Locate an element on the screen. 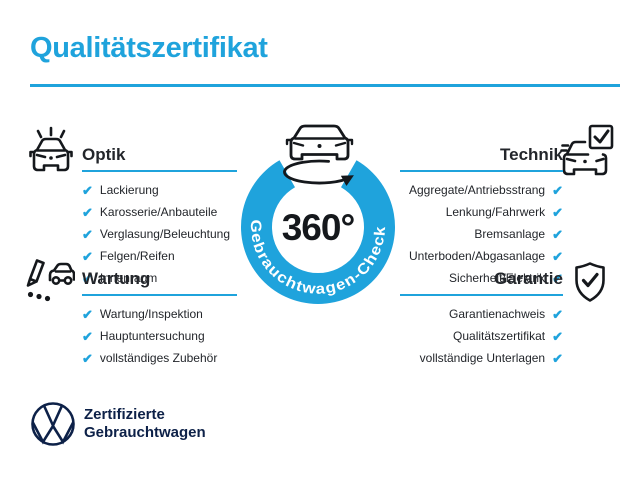 The width and height of the screenshot is (640, 480). section-technik-title: Technik is located at coordinates (481, 158).